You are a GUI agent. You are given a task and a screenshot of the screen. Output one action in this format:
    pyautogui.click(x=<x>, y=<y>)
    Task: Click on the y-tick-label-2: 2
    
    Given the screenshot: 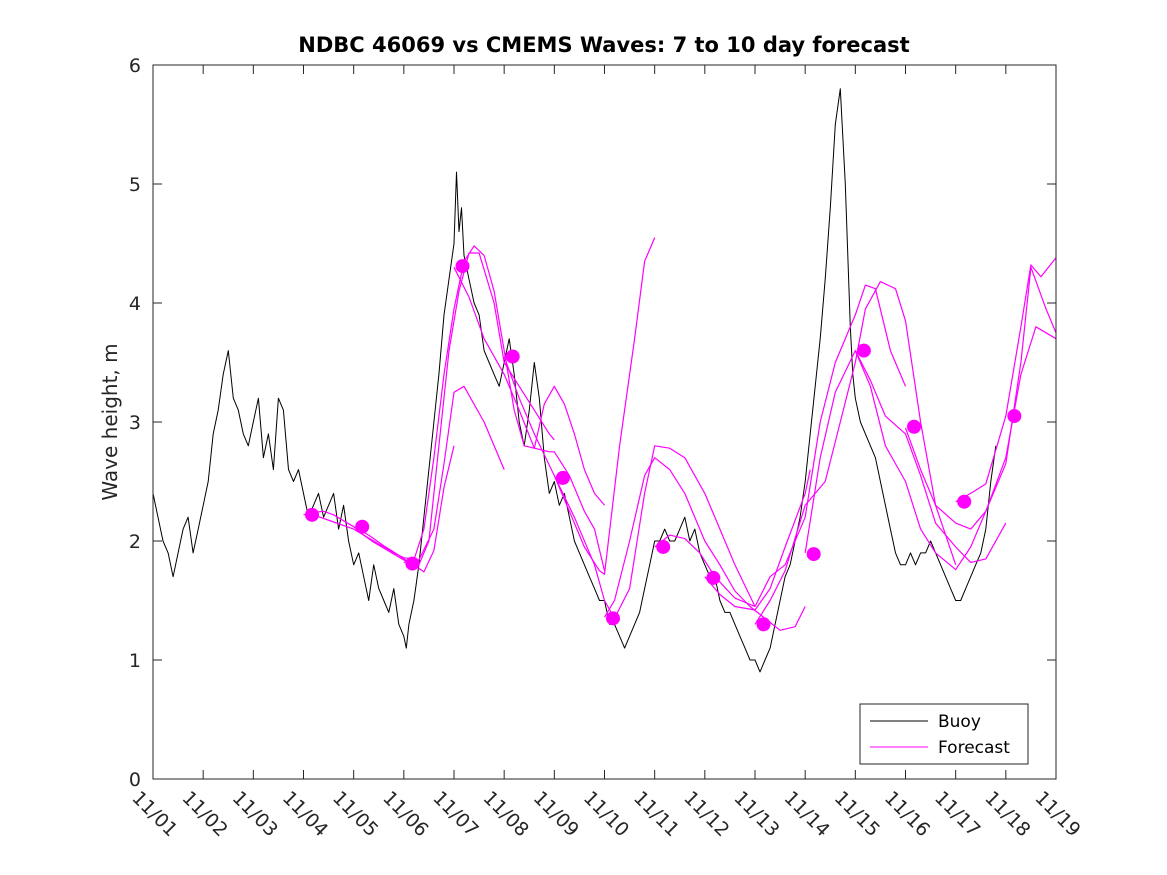 What is the action you would take?
    pyautogui.click(x=135, y=542)
    